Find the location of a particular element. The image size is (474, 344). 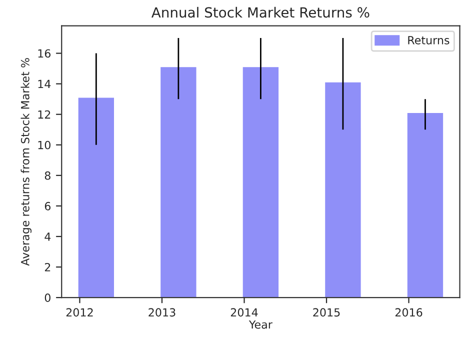

y-tick-label: 12 is located at coordinates (44, 114).